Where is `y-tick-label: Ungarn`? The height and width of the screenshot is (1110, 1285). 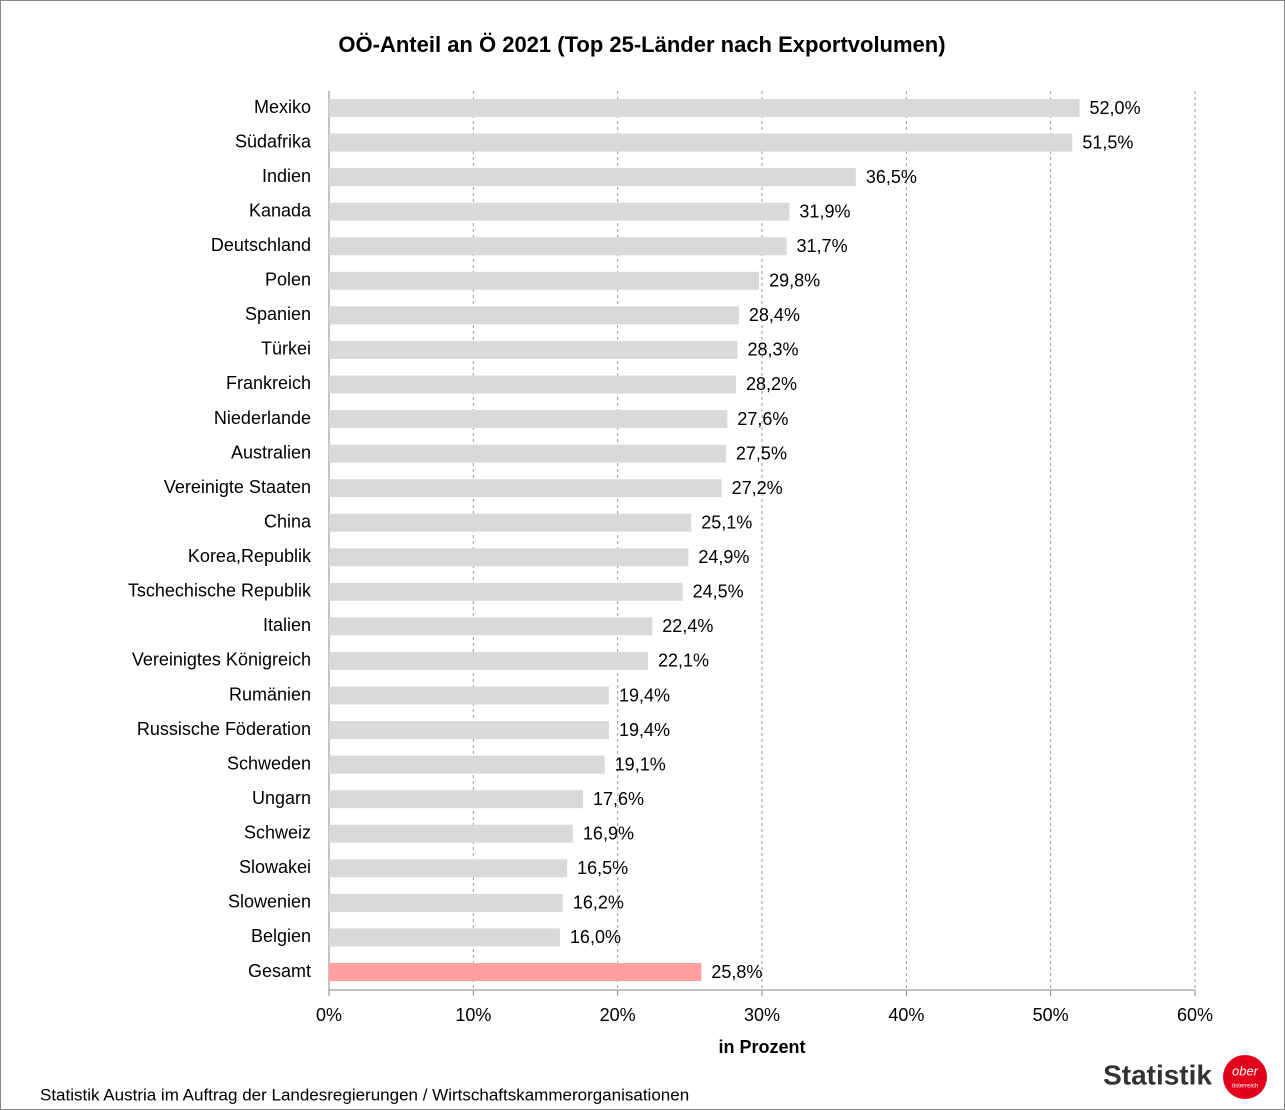 y-tick-label: Ungarn is located at coordinates (281, 798).